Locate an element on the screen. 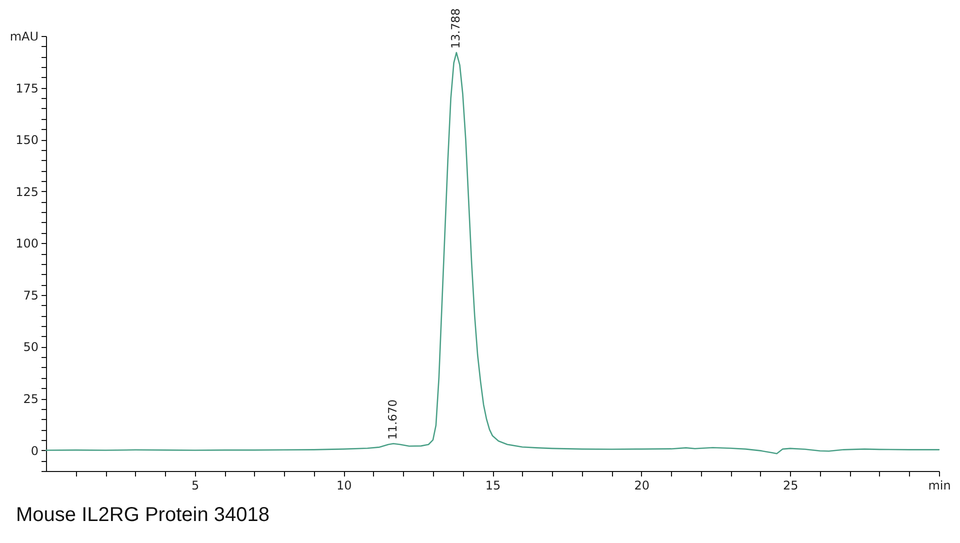  y-tick-label: mAU is located at coordinates (24, 37).